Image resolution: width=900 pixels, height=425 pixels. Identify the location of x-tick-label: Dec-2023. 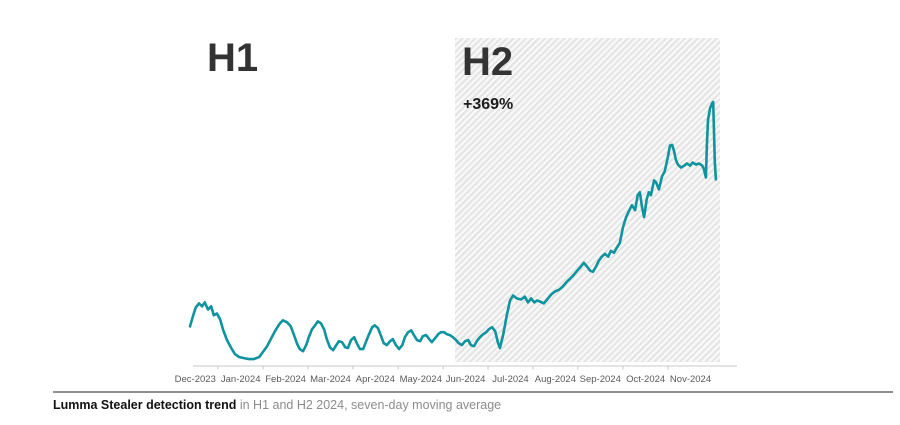
(195, 379).